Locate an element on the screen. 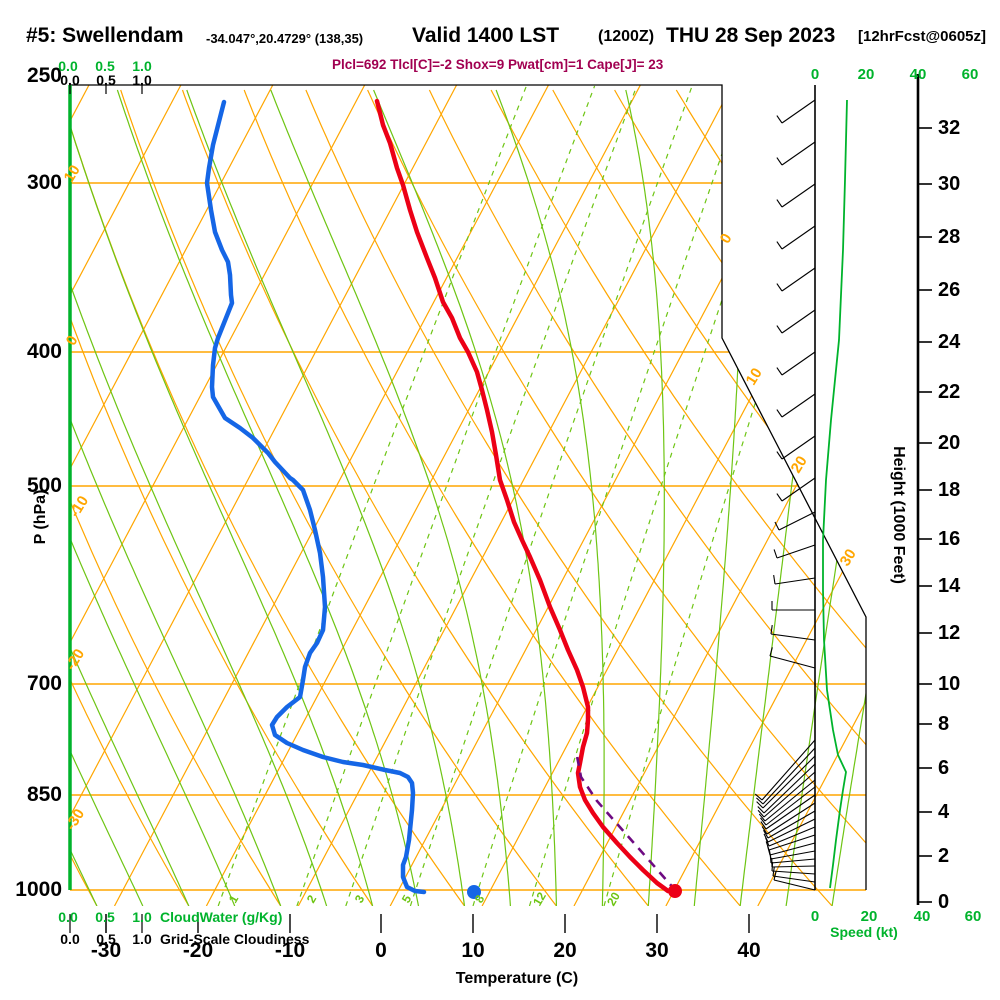 The image size is (1000, 1000). cloudwater-scale-top: 1.0 is located at coordinates (142, 66).